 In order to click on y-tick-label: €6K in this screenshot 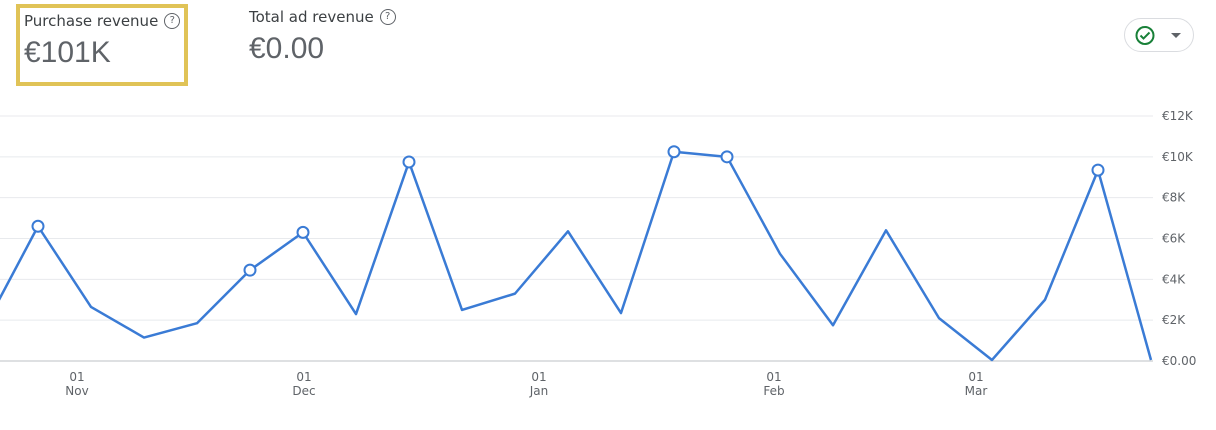, I will do `click(1174, 239)`.